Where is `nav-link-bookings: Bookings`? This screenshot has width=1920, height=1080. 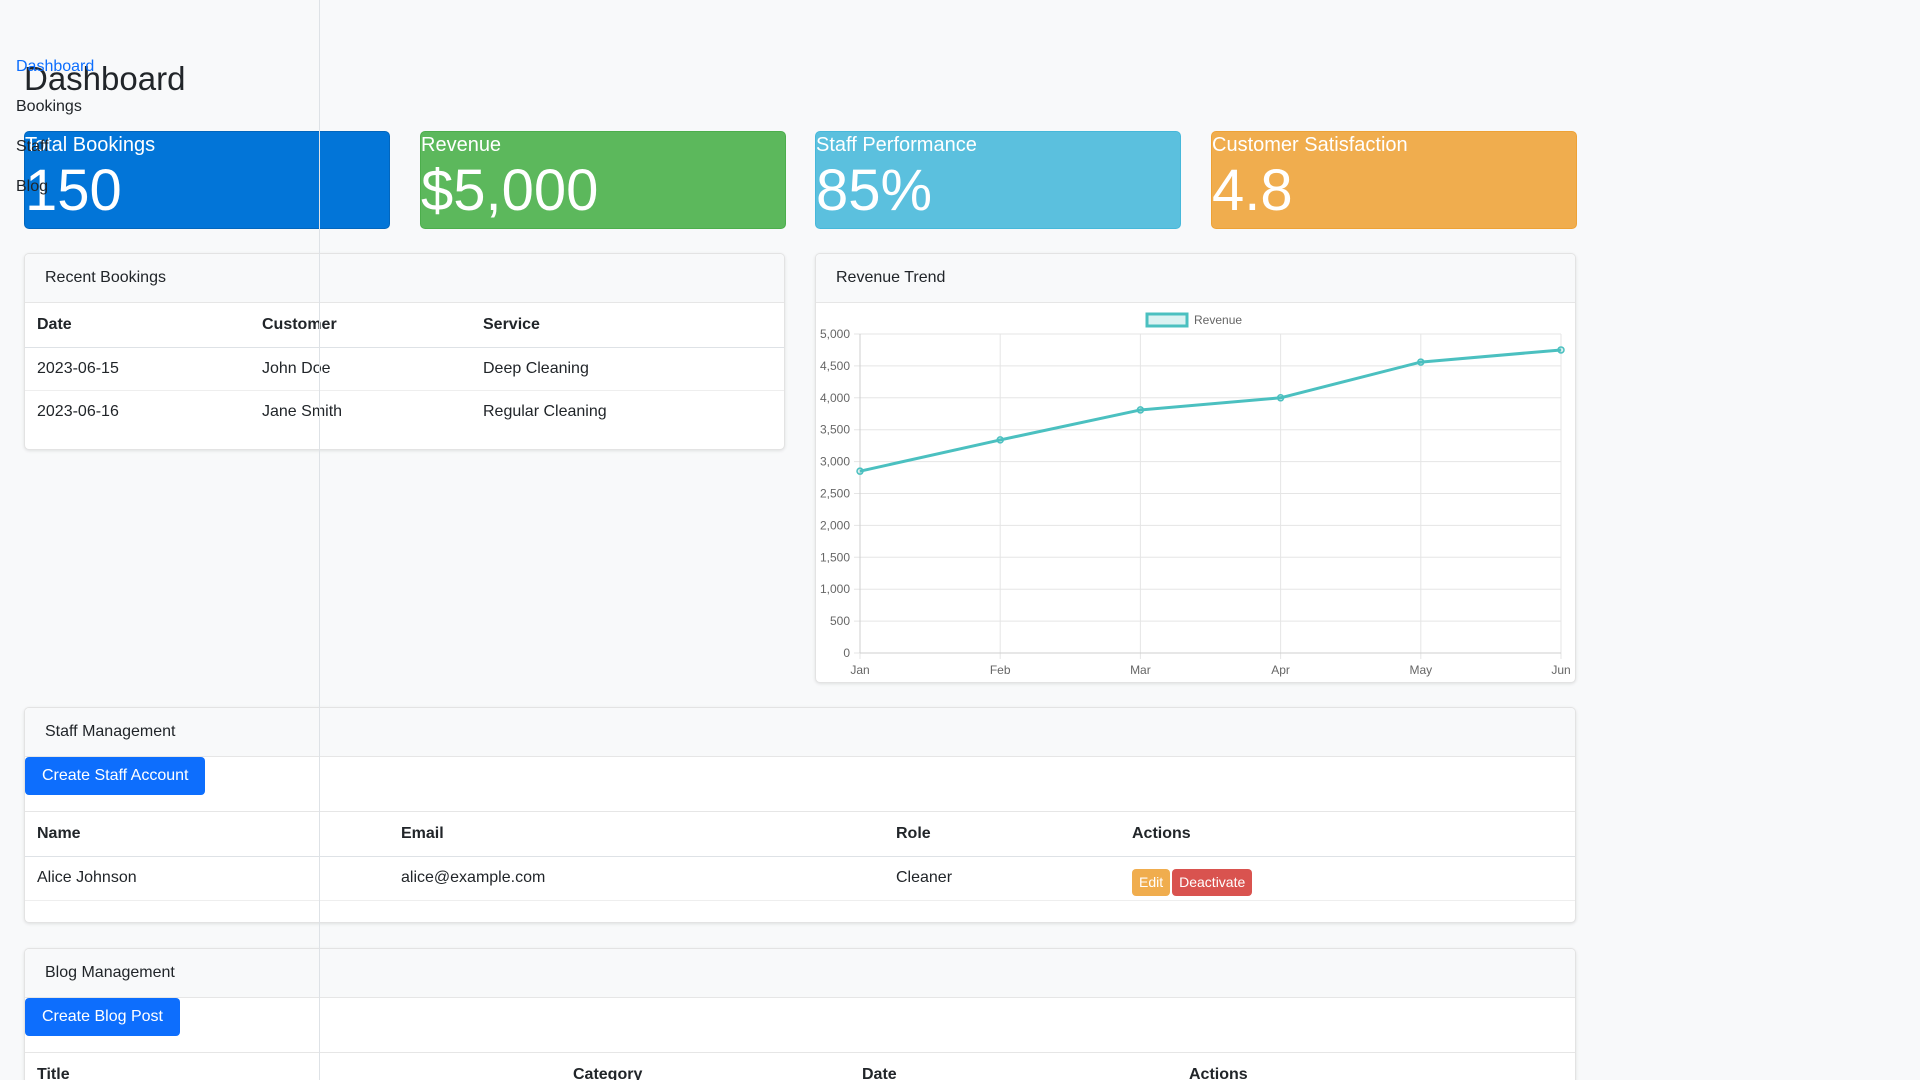
nav-link-bookings: Bookings is located at coordinates (49, 106).